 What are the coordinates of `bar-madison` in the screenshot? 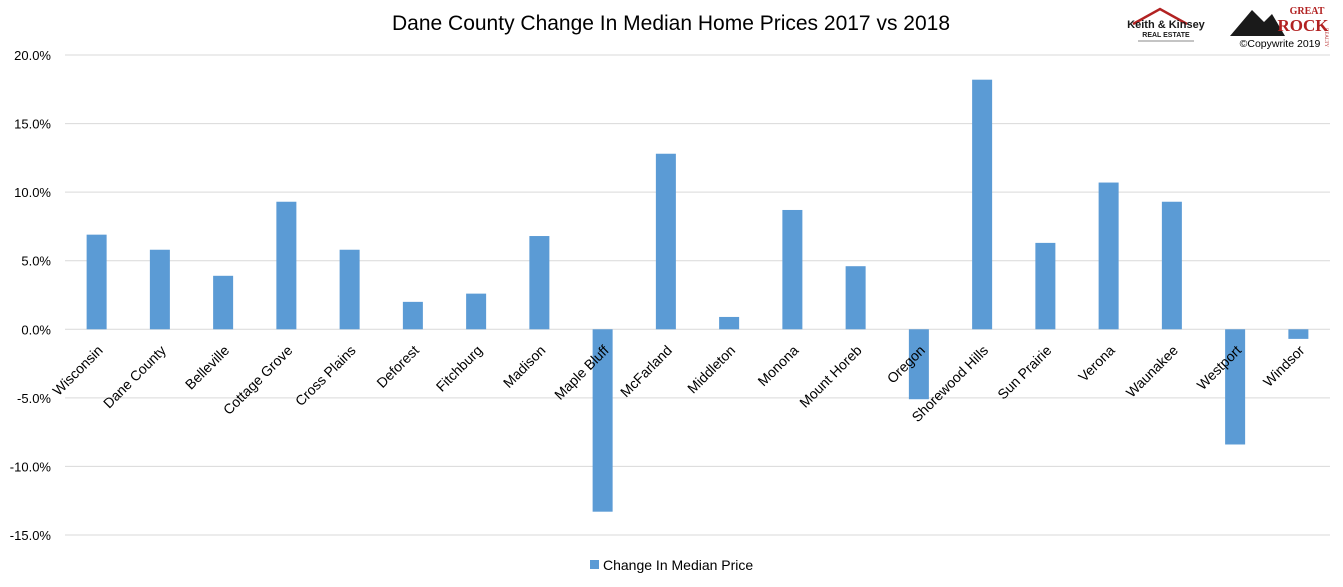 It's located at (539, 283).